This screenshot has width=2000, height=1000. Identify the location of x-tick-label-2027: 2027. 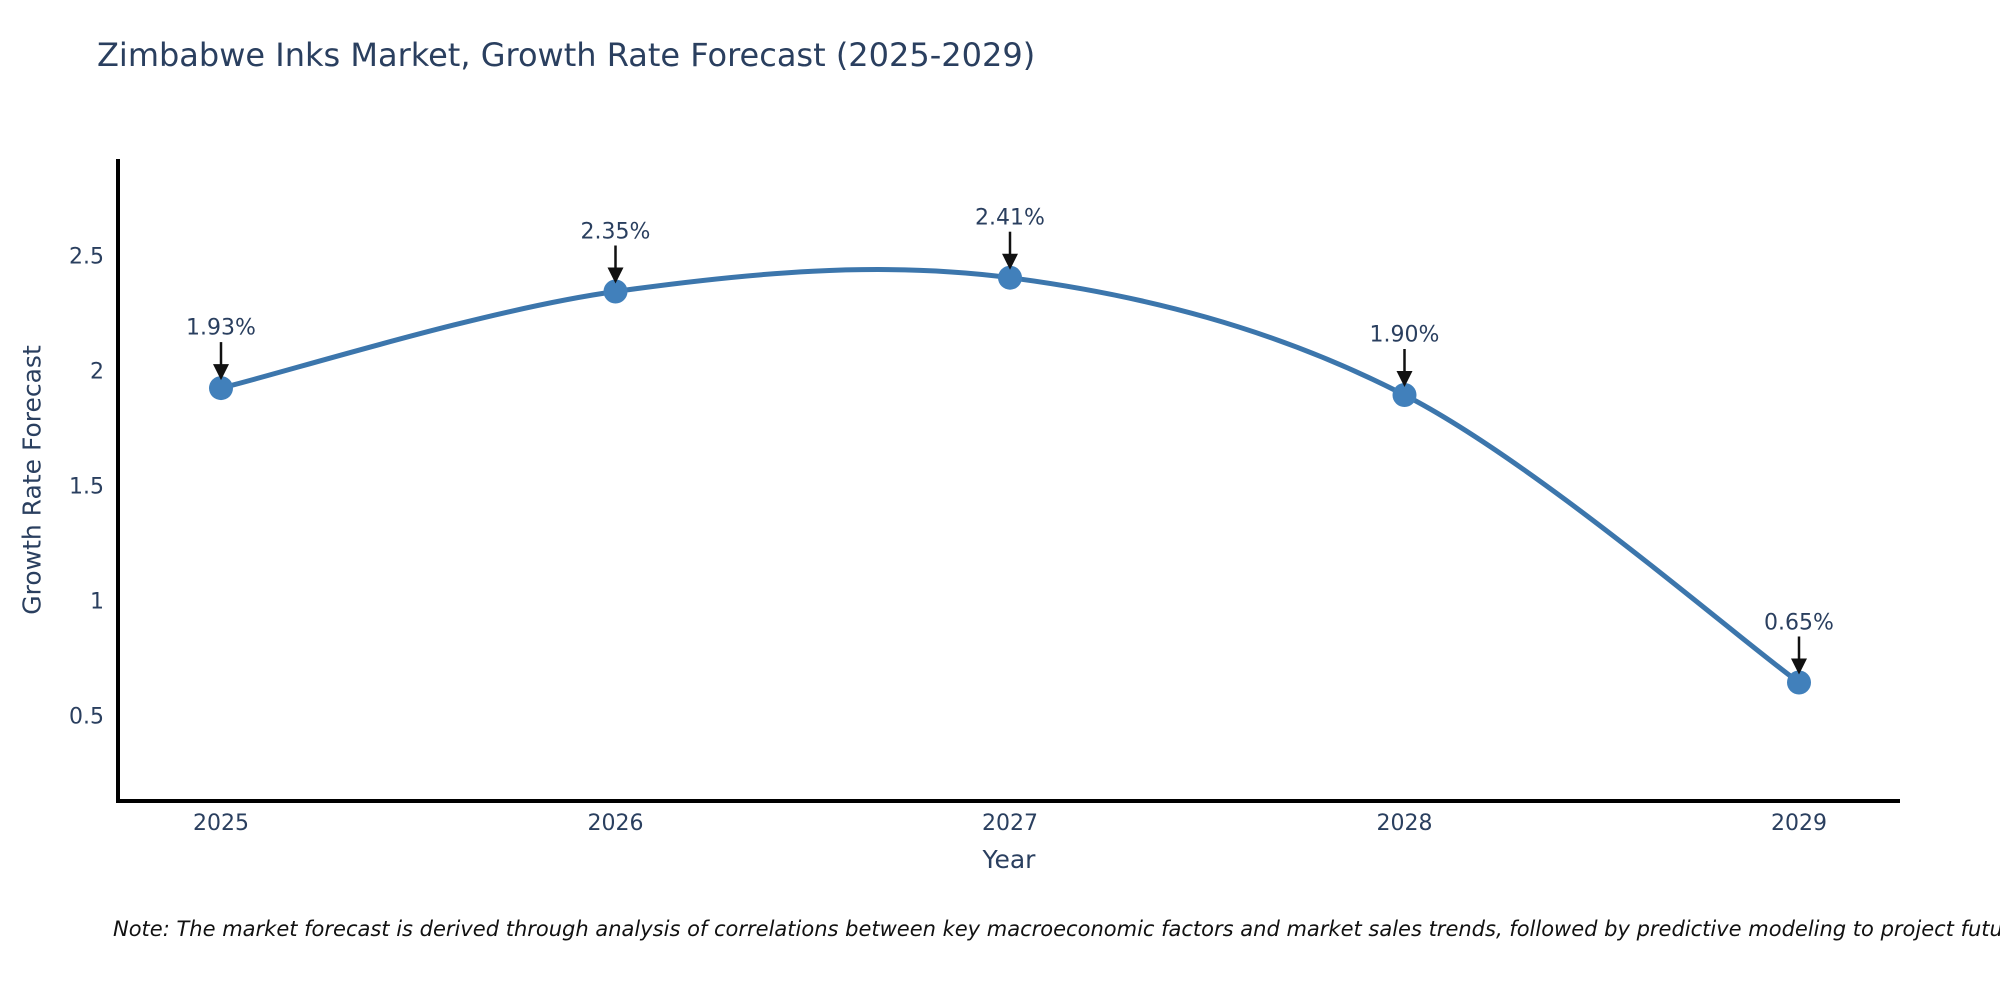
(1010, 823).